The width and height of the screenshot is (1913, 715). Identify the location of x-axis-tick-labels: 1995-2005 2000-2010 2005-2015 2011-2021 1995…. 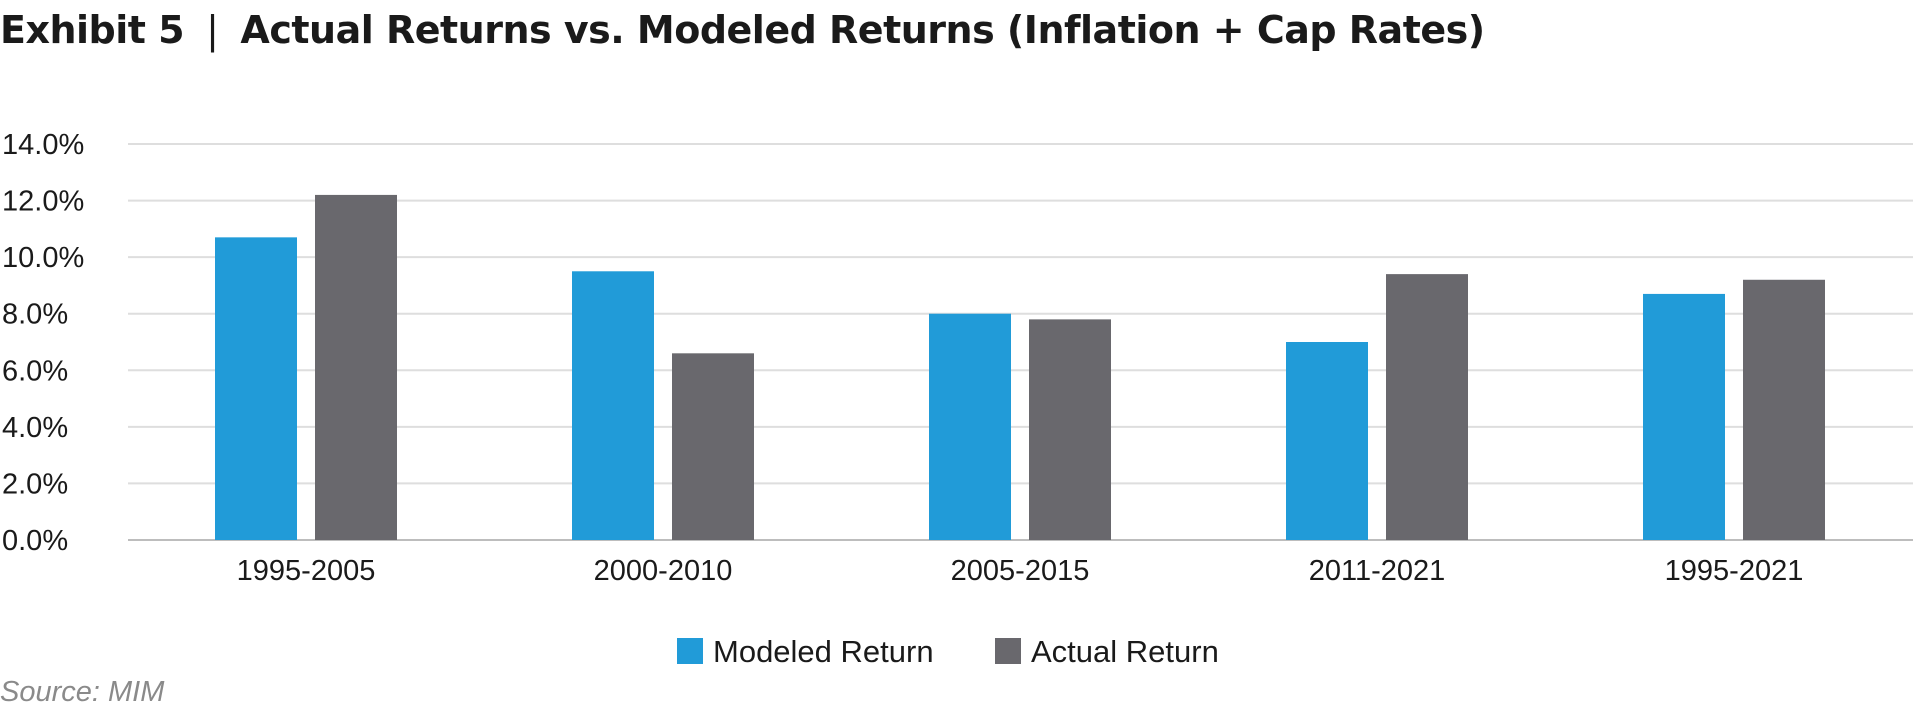
(1020, 571).